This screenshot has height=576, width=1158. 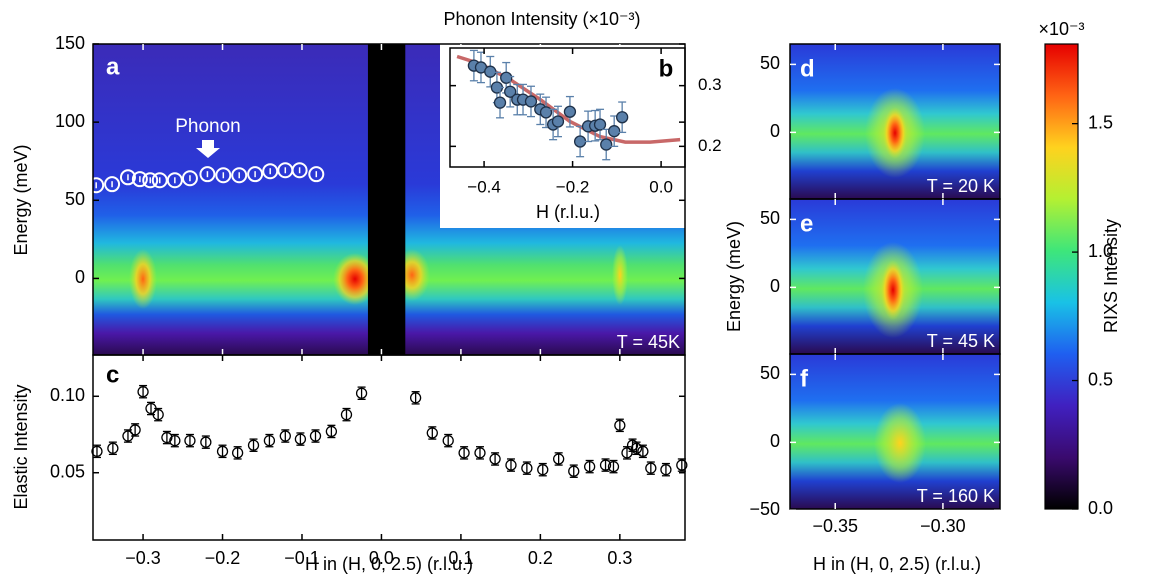 What do you see at coordinates (961, 186) in the screenshot?
I see `temperature-label: T = 20 K` at bounding box center [961, 186].